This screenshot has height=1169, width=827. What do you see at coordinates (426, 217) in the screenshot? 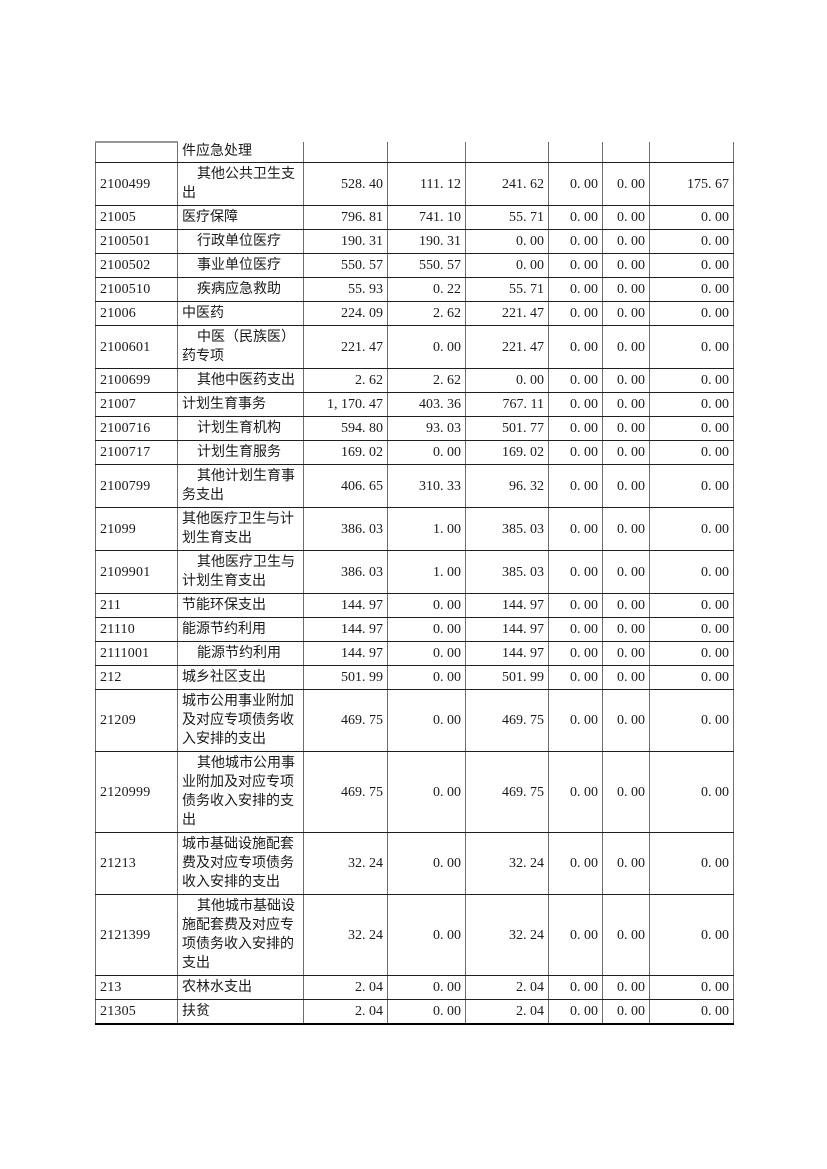
I see `value-cell: 741. 10` at bounding box center [426, 217].